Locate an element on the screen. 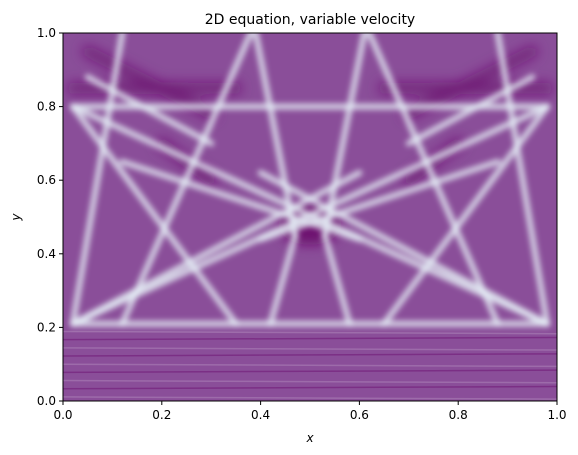  x-tick-label: 0.8 is located at coordinates (458, 415).